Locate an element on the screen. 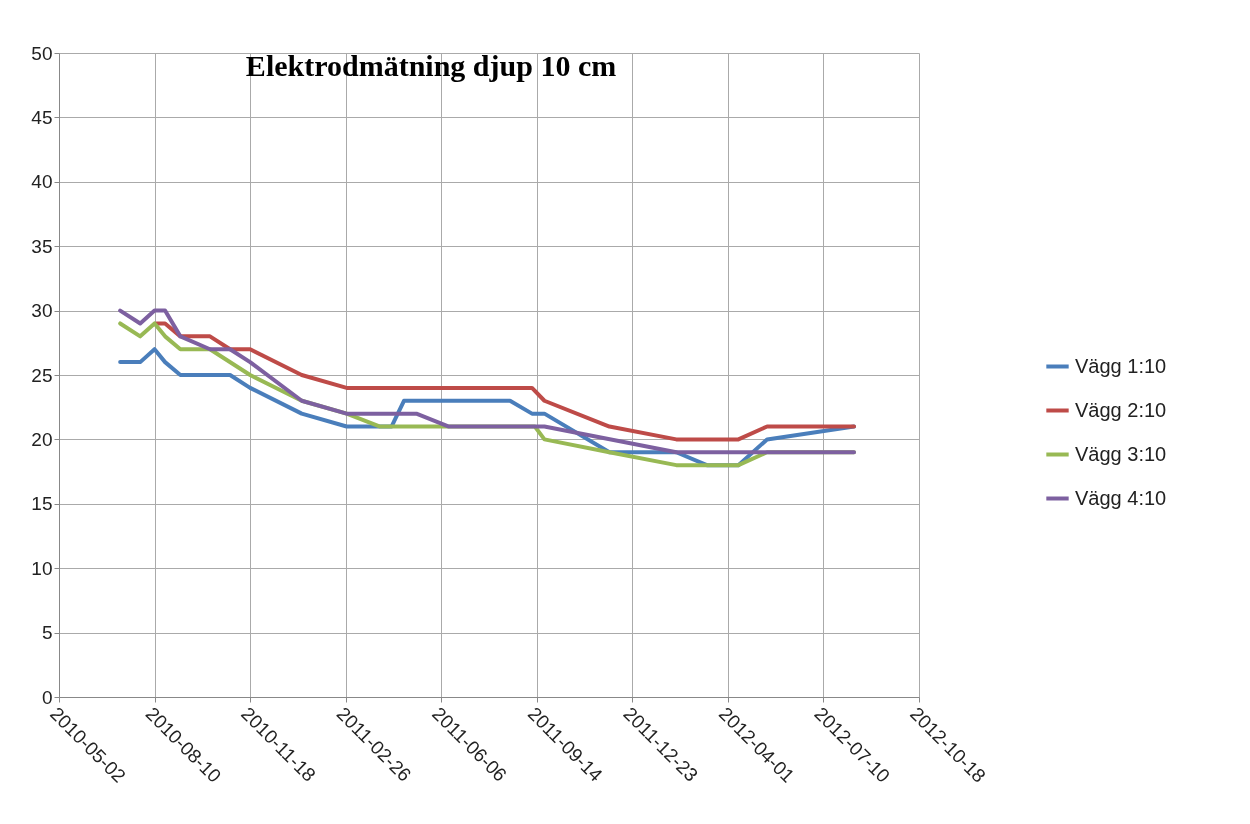 The height and width of the screenshot is (824, 1250). y-tick-label: 5 is located at coordinates (47, 633).